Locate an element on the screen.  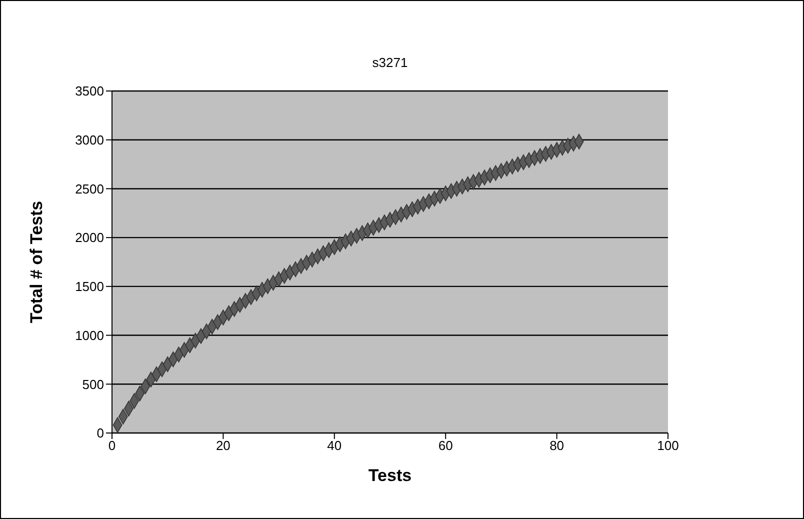
y-tick-label: 1000 is located at coordinates (89, 335).